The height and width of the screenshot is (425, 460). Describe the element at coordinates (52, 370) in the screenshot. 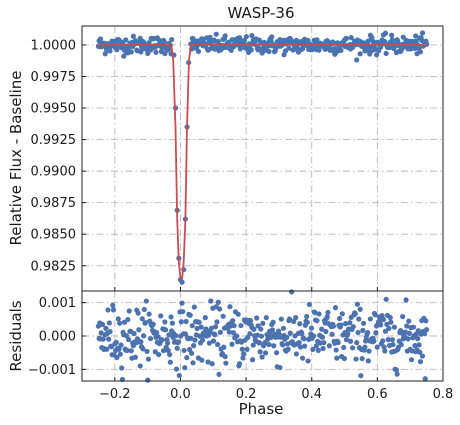

I see `residual-ytick-label: −0.001` at that location.